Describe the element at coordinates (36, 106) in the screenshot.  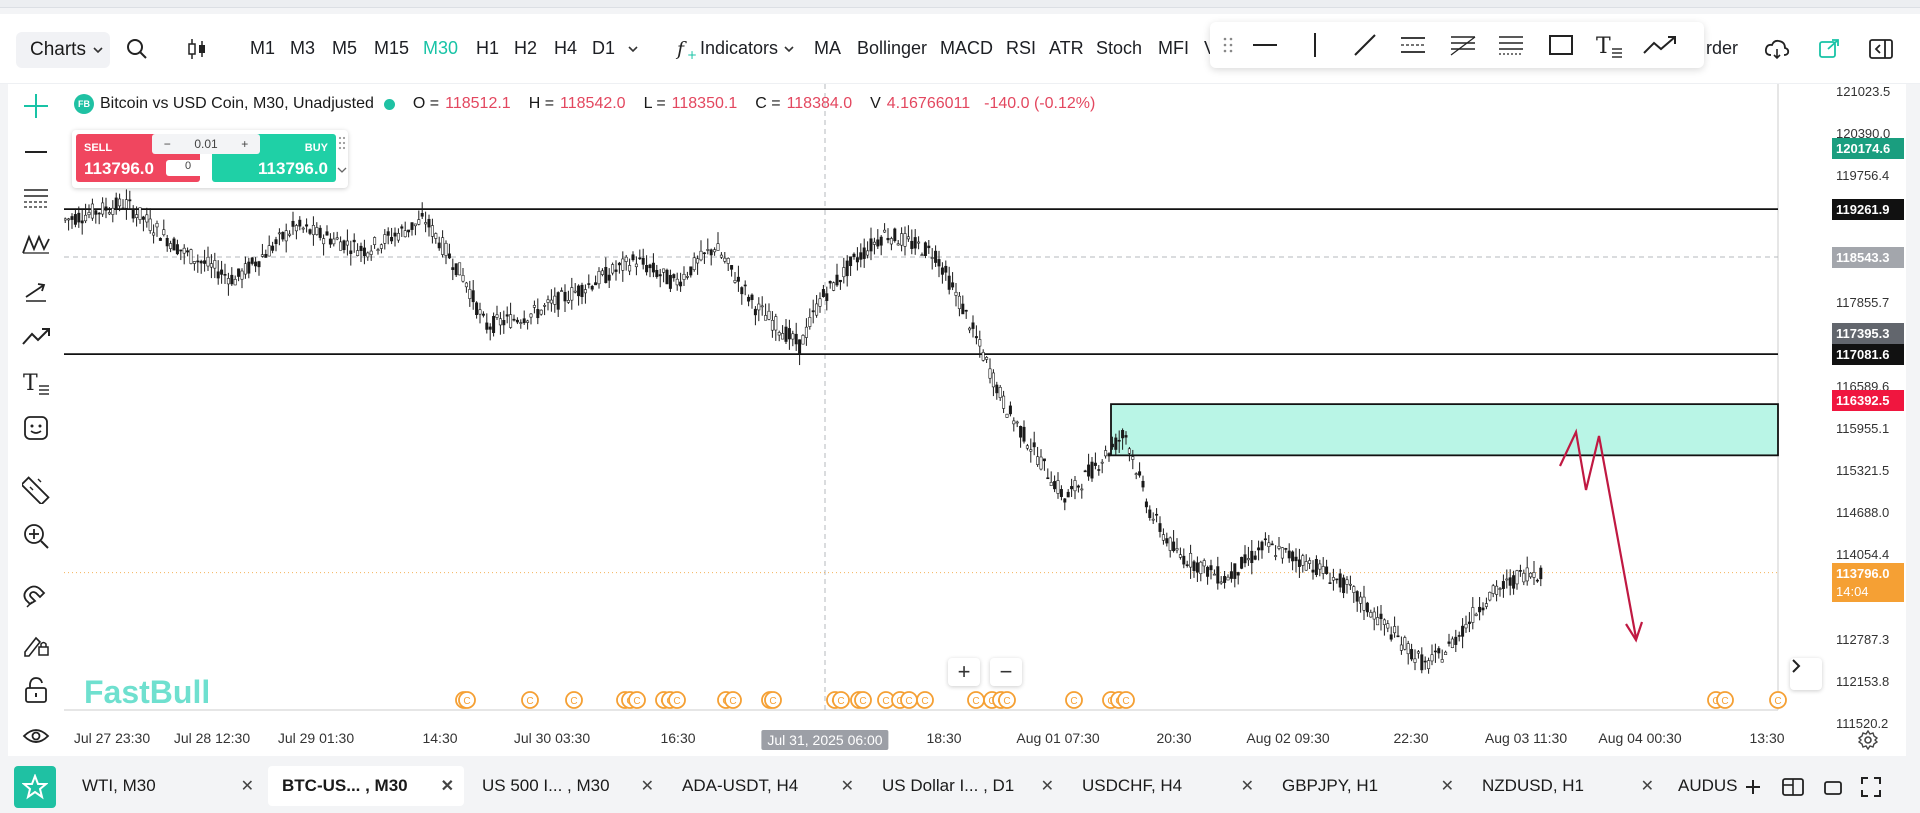
I see `crosshair-icon` at that location.